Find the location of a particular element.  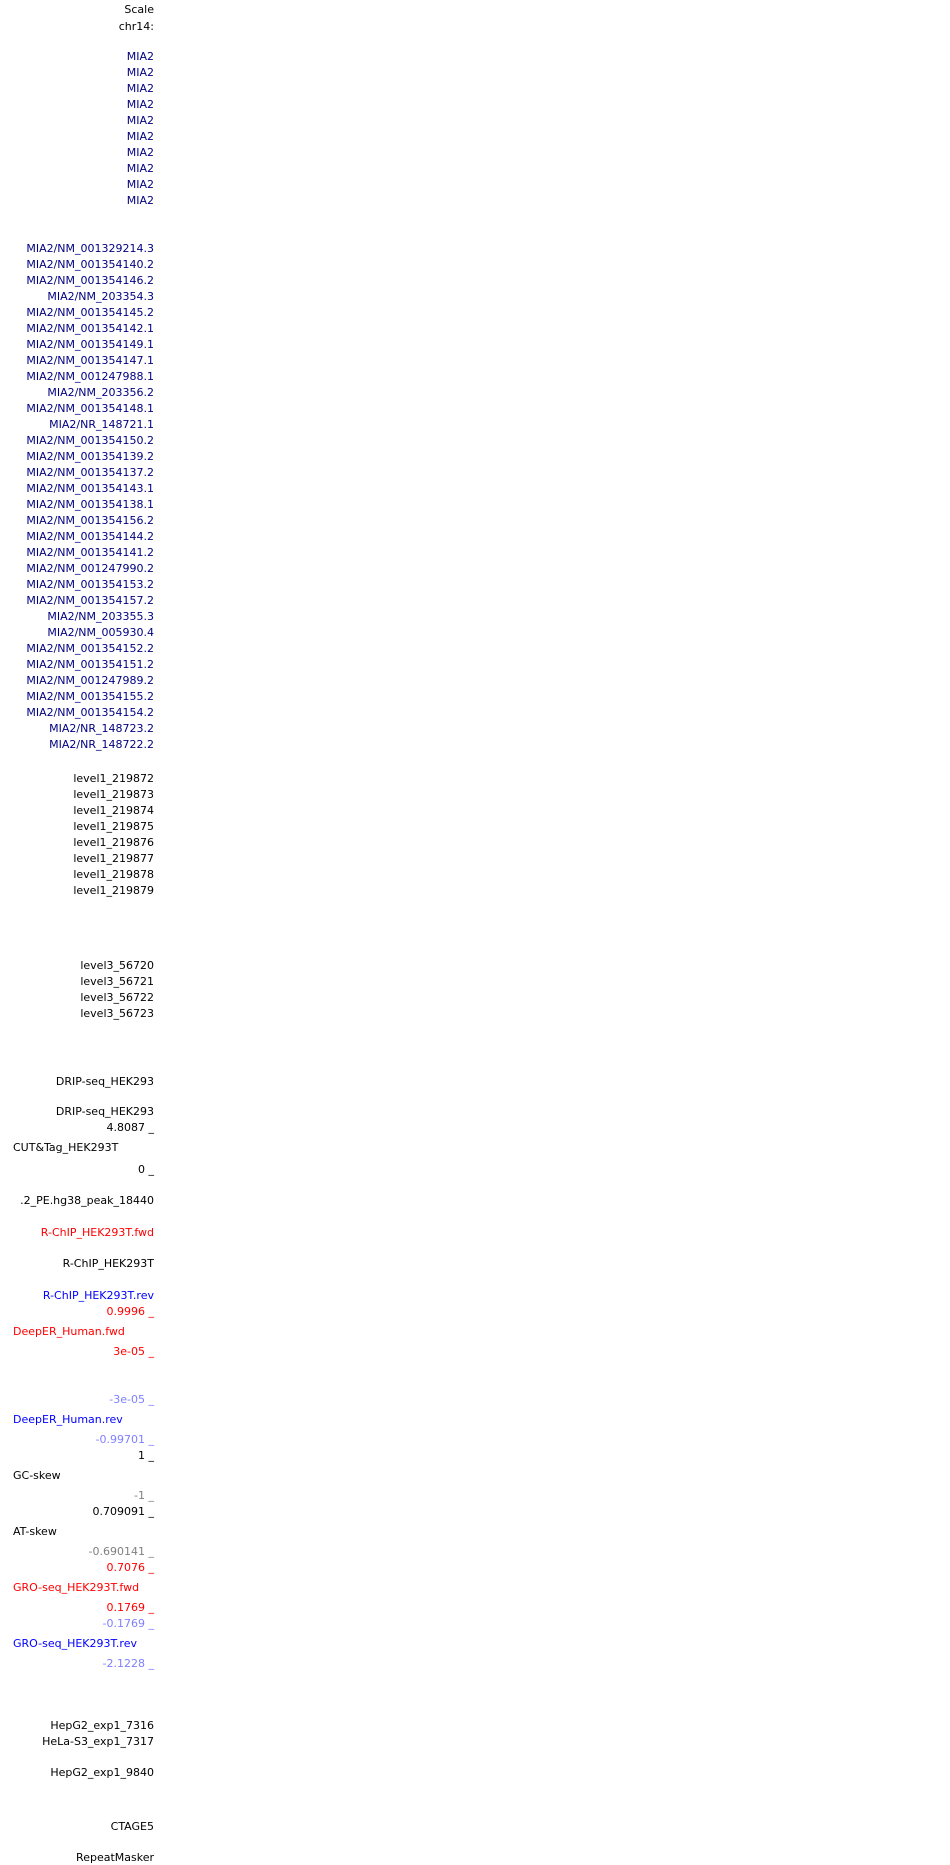

transcript-label: MIA2/NM_001354148.1 is located at coordinates (90, 408).